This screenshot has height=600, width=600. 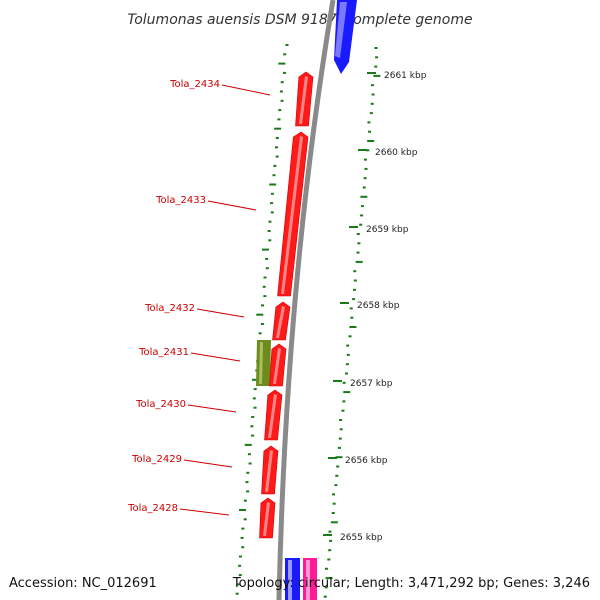 What do you see at coordinates (366, 461) in the screenshot?
I see `tick-label: 2656 kbp` at bounding box center [366, 461].